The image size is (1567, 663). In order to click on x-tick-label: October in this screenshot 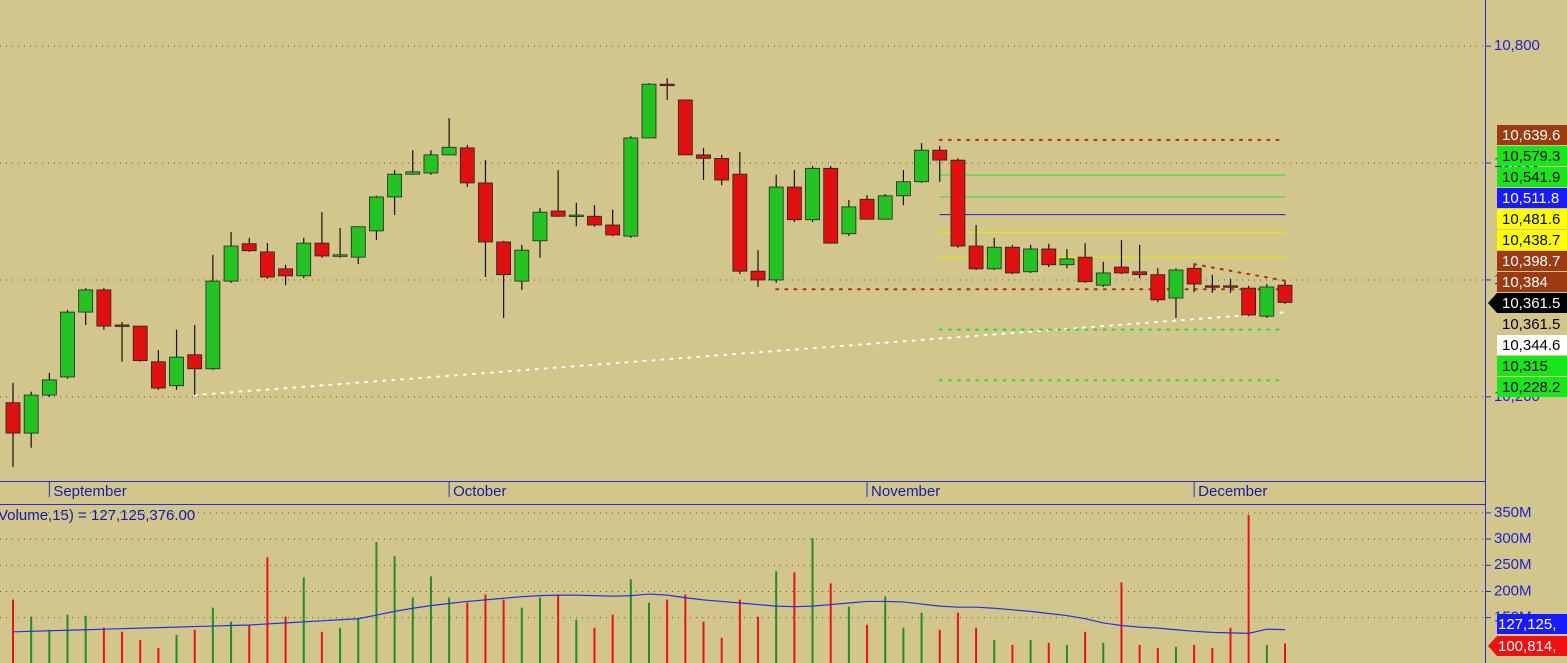, I will do `click(479, 491)`.